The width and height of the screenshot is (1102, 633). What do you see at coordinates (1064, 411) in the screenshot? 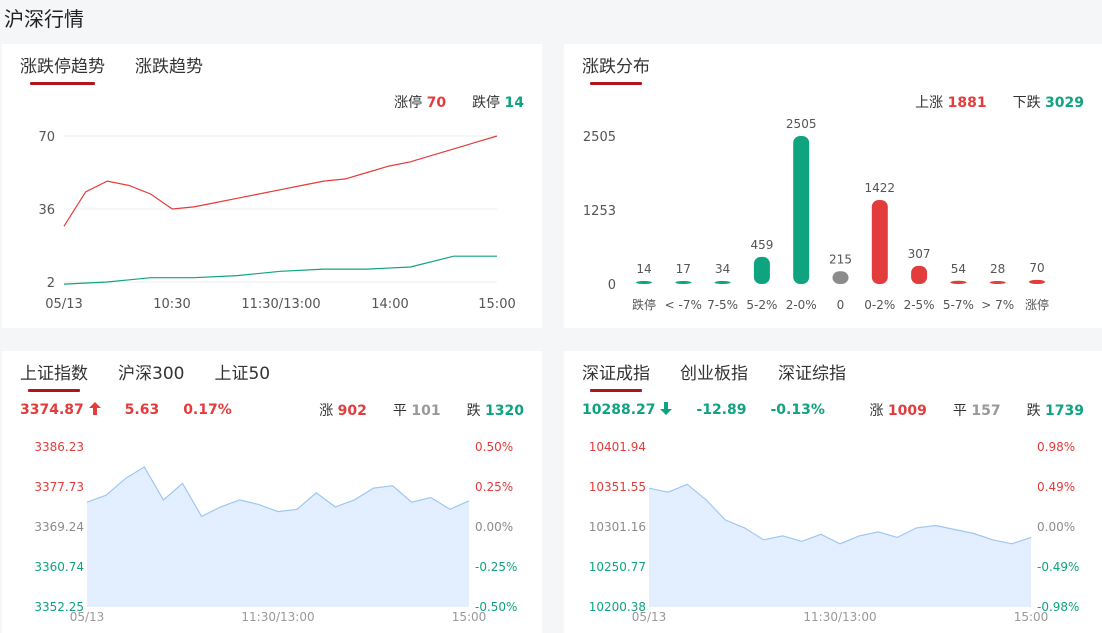
I see `sz-down-value: 1739` at bounding box center [1064, 411].